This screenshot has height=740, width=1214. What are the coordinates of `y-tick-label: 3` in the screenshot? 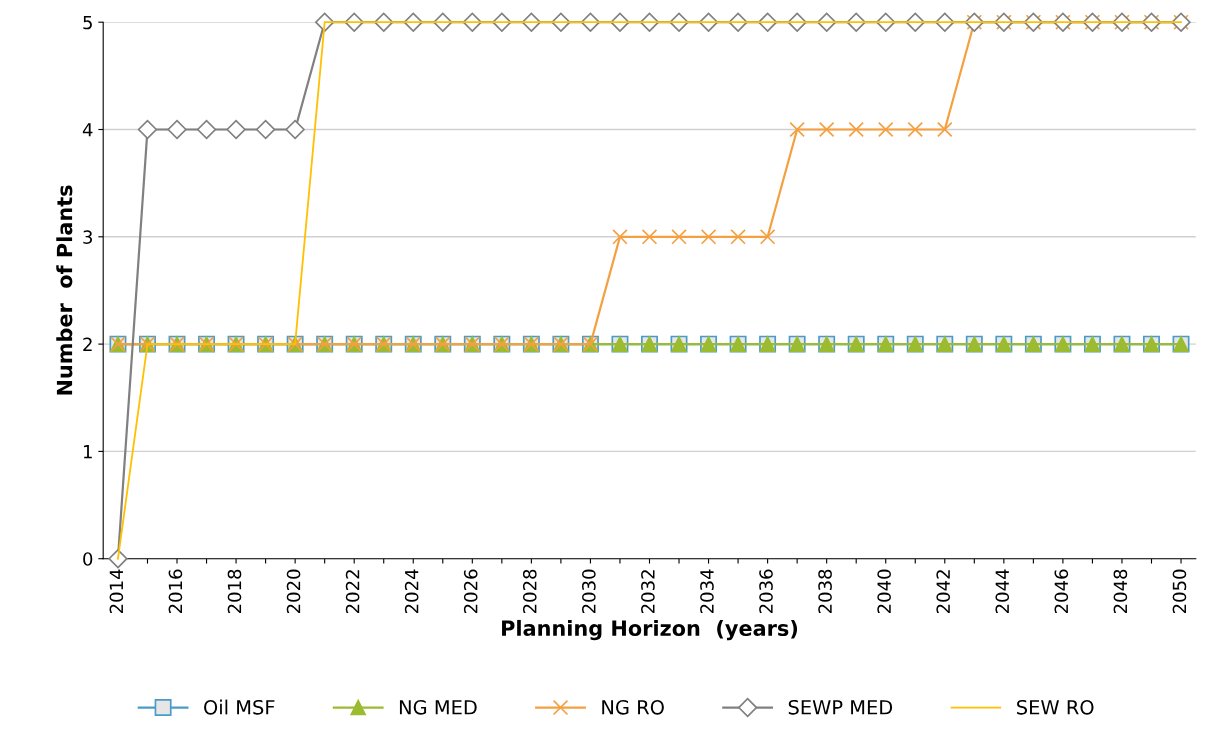 It's located at (88, 237).